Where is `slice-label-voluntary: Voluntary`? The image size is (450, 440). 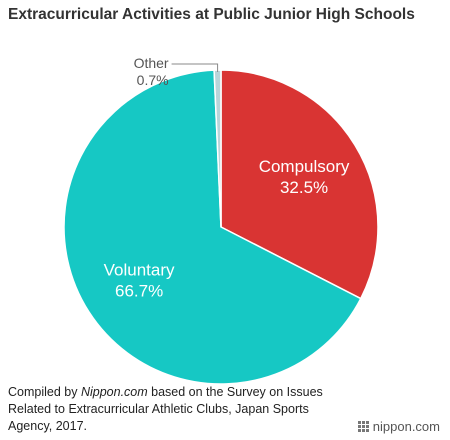 slice-label-voluntary: Voluntary is located at coordinates (139, 270).